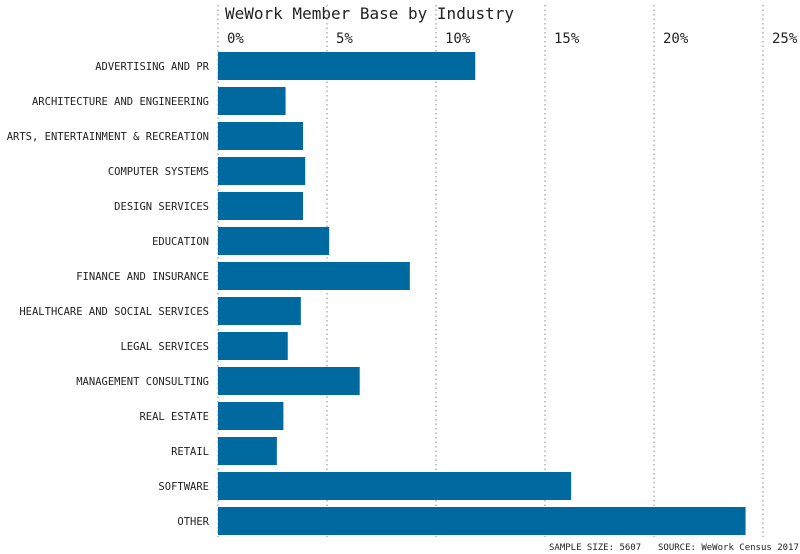 This screenshot has height=554, width=800. Describe the element at coordinates (458, 39) in the screenshot. I see `x-tick-label: 10%` at that location.